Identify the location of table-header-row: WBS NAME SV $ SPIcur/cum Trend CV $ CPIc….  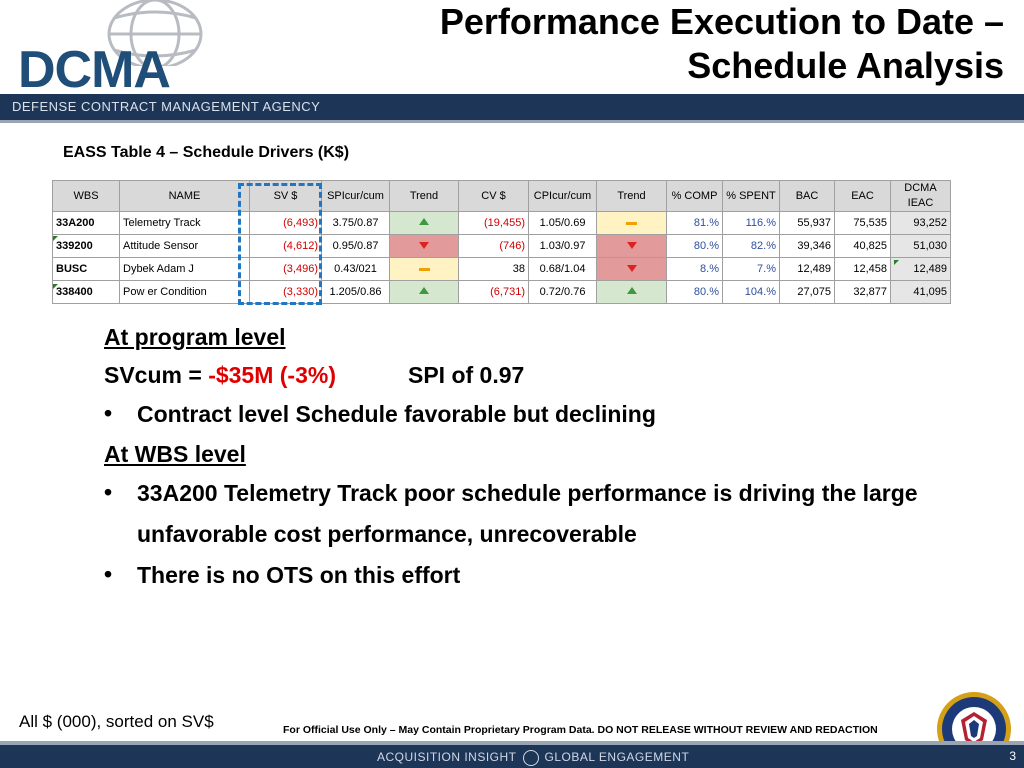
(501, 196).